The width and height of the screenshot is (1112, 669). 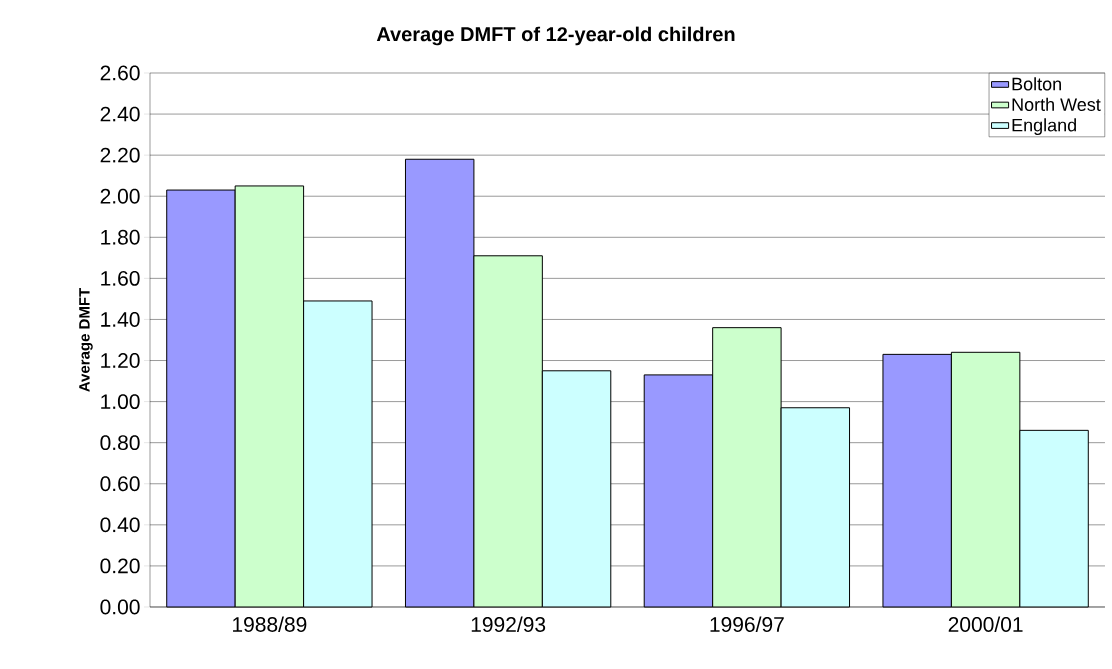 I want to click on y-tick-label: 2.60, so click(x=120, y=73).